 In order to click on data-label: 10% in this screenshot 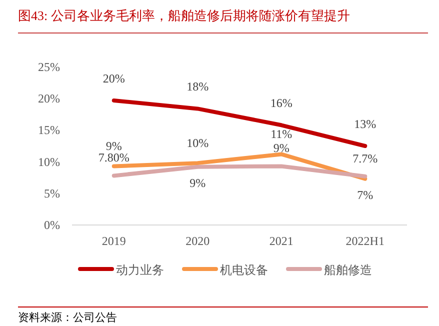, I will do `click(197, 143)`.